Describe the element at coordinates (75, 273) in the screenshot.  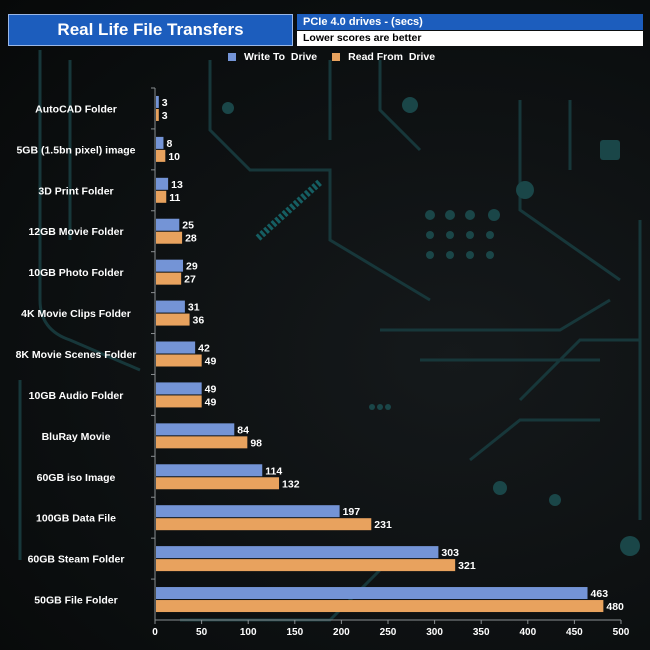
I see `category-label: 10GB Photo Folder` at that location.